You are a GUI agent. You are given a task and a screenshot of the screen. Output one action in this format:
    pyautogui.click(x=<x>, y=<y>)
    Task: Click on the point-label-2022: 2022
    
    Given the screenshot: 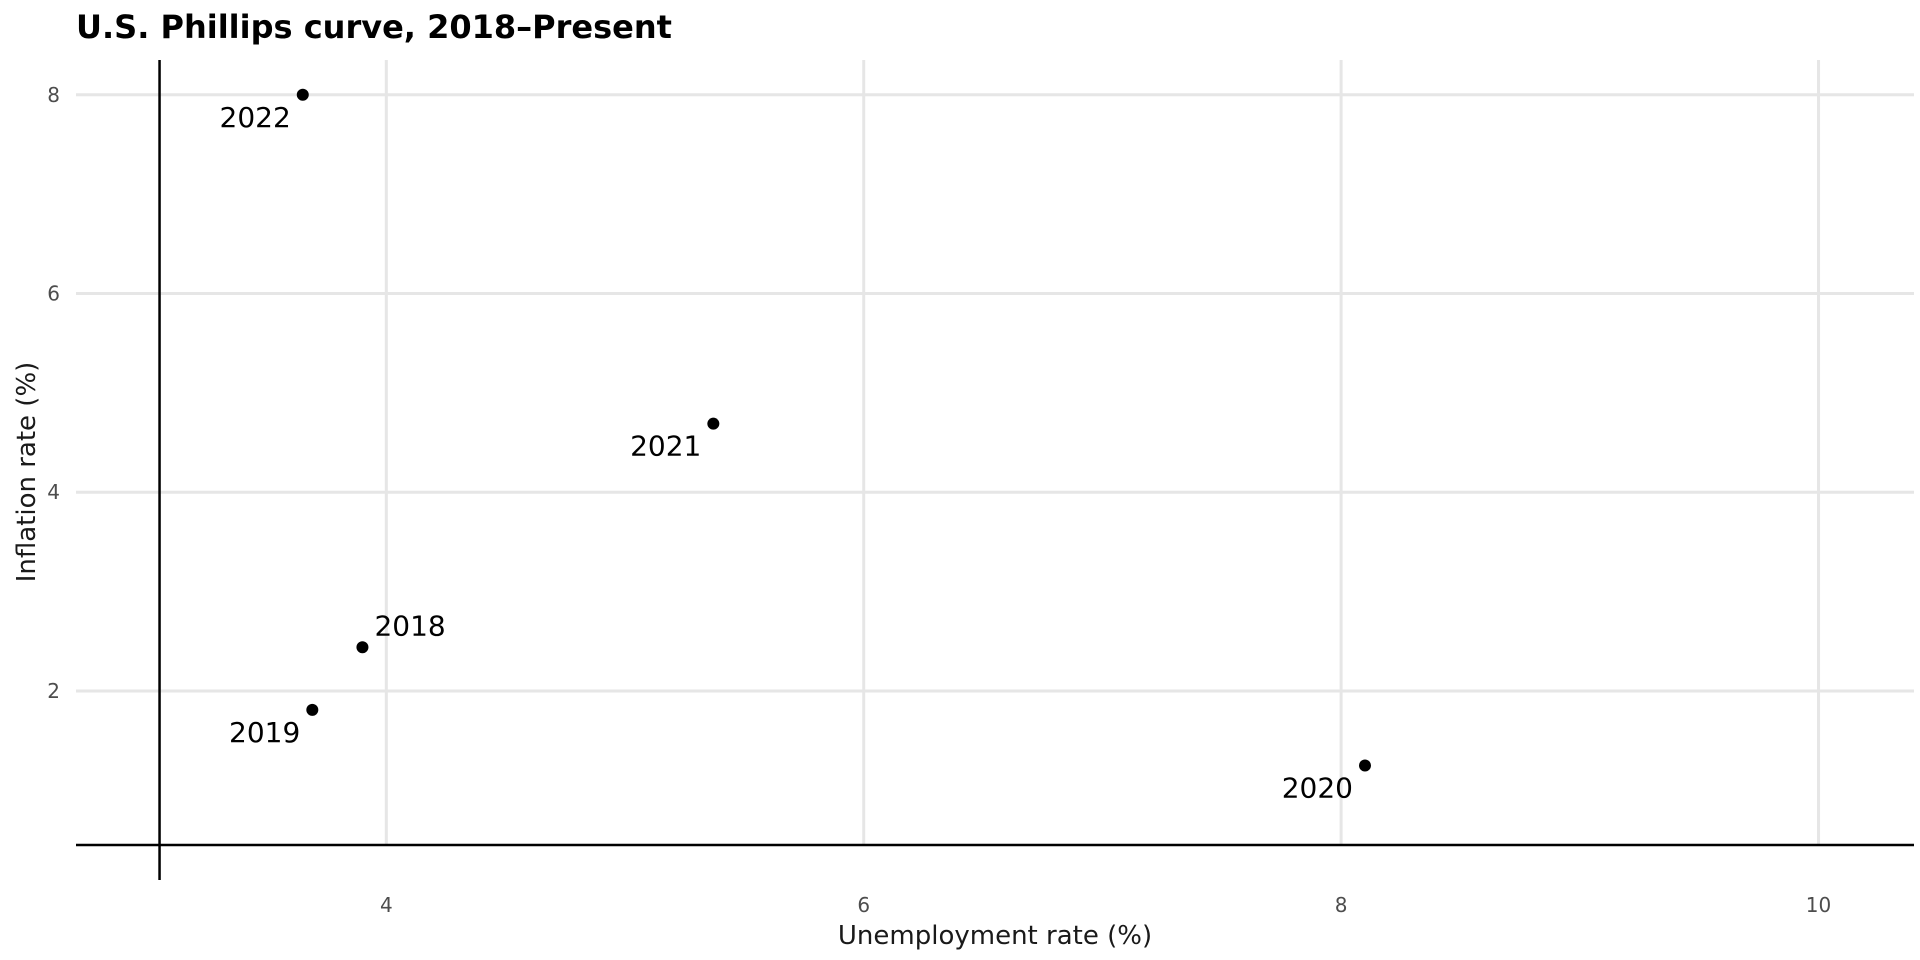 What is the action you would take?
    pyautogui.click(x=255, y=117)
    